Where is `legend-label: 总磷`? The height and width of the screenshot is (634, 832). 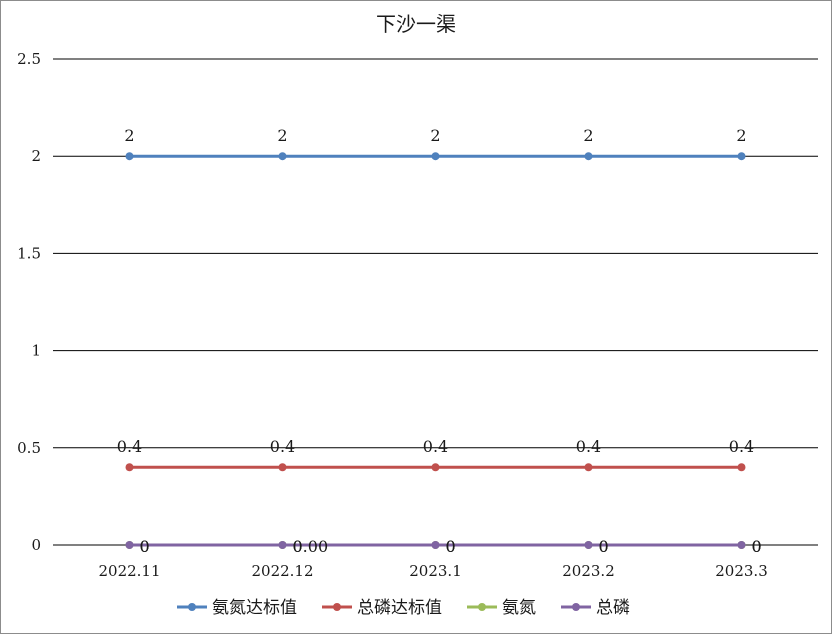 legend-label: 总磷 is located at coordinates (613, 608).